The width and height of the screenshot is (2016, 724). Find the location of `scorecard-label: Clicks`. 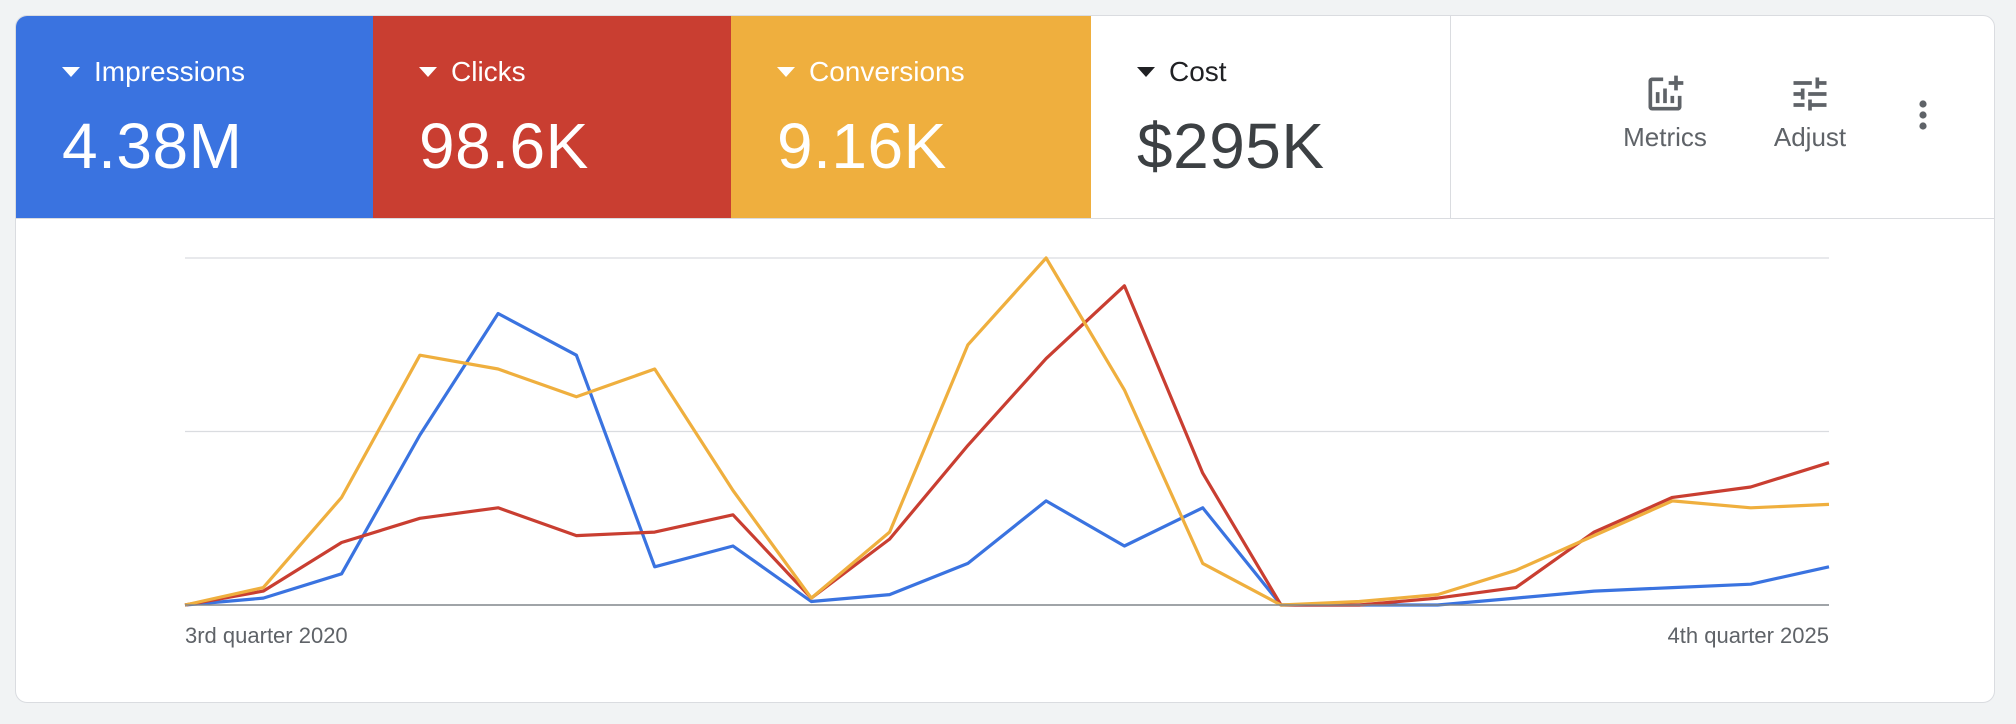

scorecard-label: Clicks is located at coordinates (488, 71).